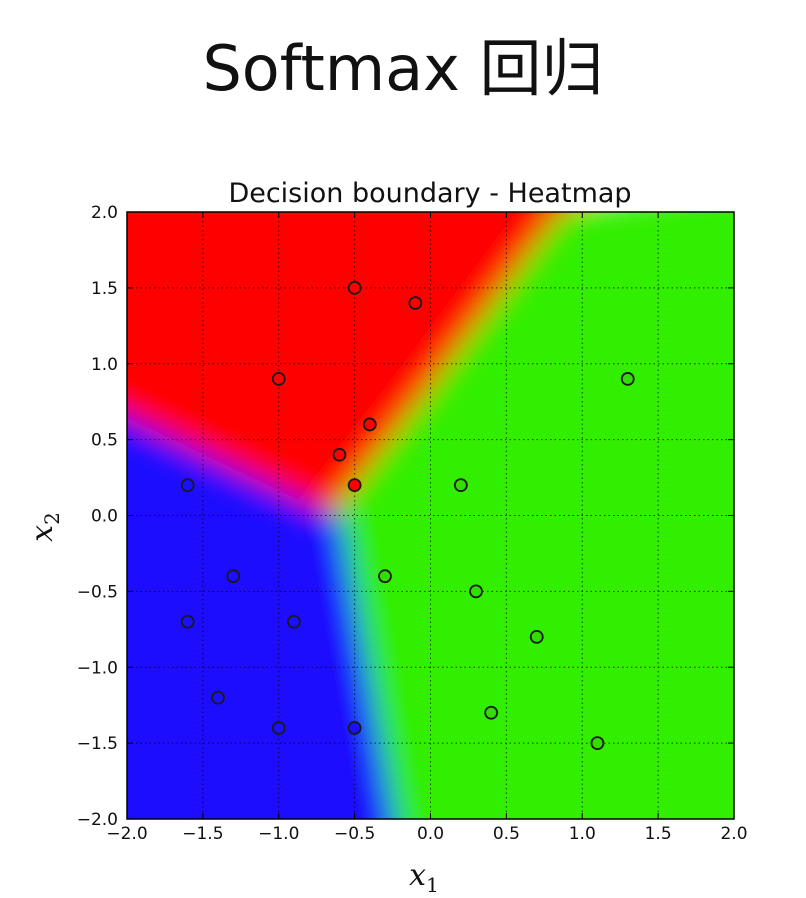 The image size is (806, 898). I want to click on y-axis-label-group: x2, so click(44, 527).